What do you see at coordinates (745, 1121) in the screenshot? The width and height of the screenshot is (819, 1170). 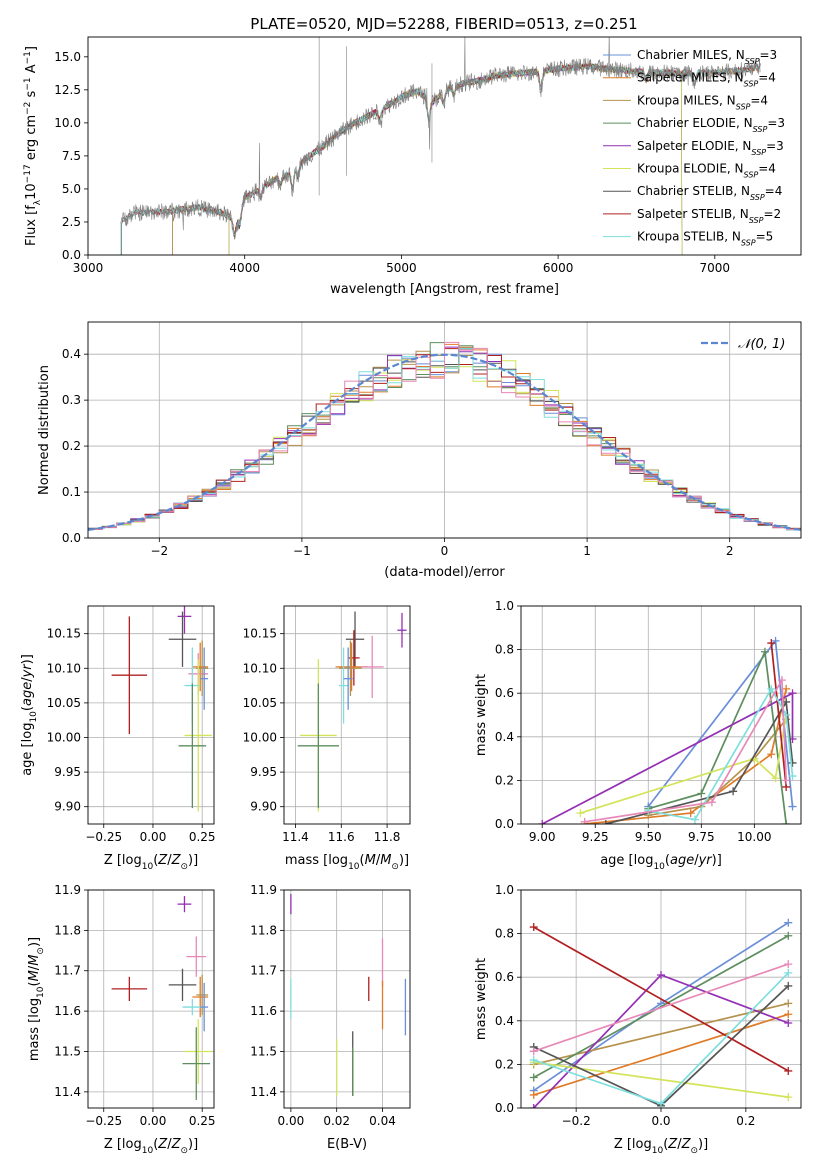 I see `x-tick-label: 0.2` at bounding box center [745, 1121].